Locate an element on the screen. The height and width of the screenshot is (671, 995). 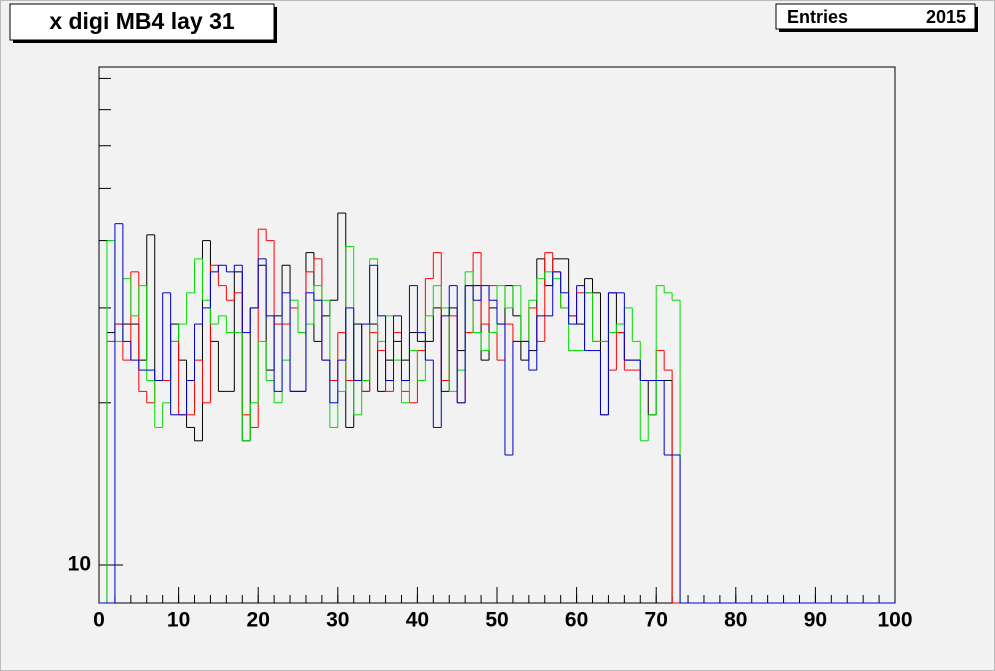
x-tick-label: 100 is located at coordinates (894, 620).